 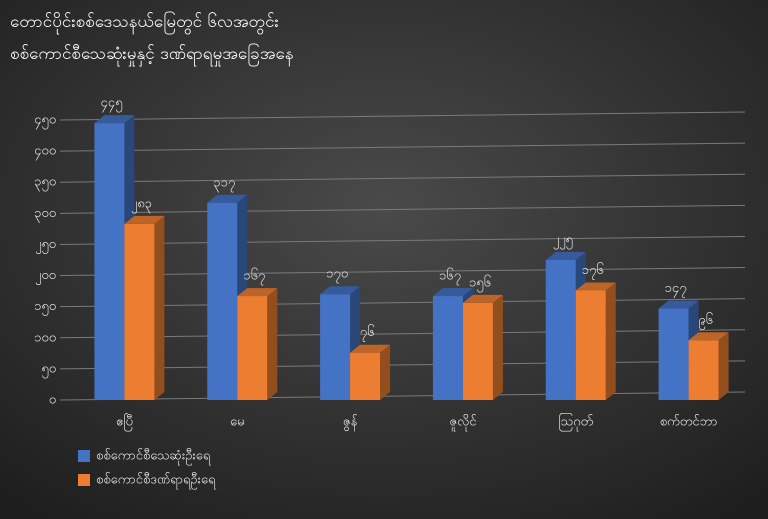 What do you see at coordinates (52, 400) in the screenshot?
I see `y-tick-label: ၀` at bounding box center [52, 400].